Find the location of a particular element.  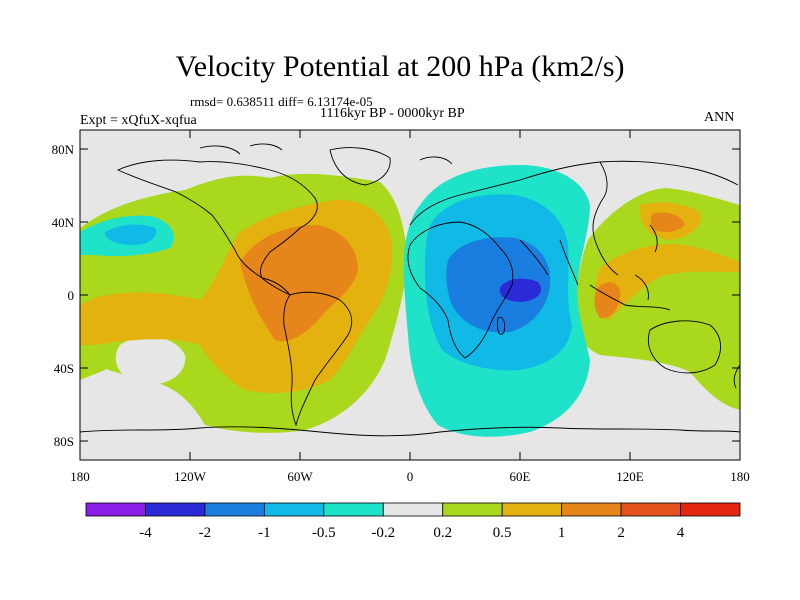

positive-core-ne-pacific is located at coordinates (667, 222).